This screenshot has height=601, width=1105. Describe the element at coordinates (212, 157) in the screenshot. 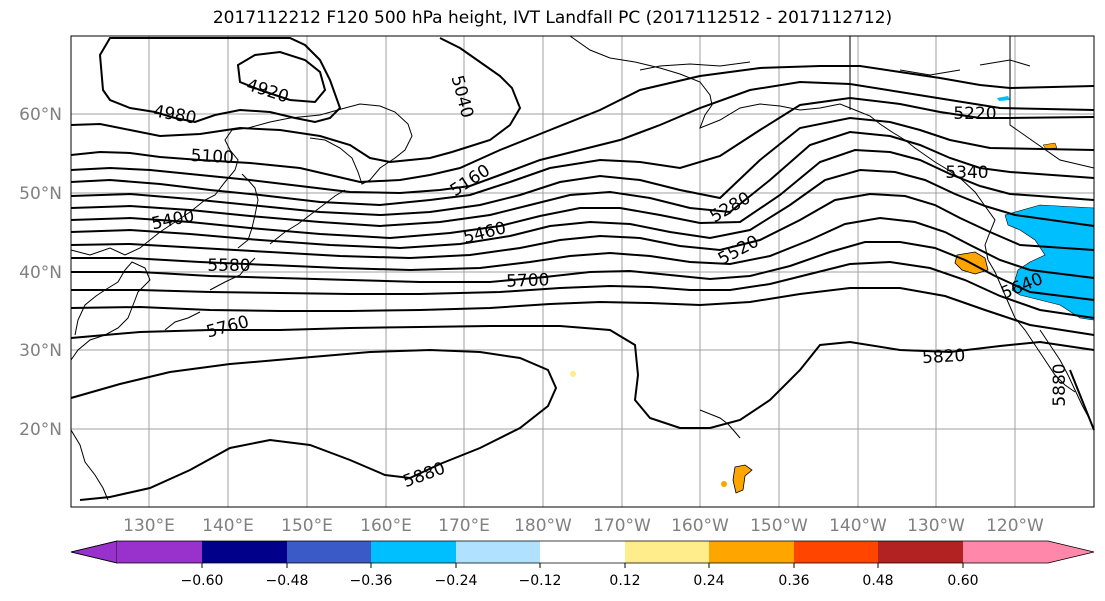

I see `contour-label: 5100` at that location.